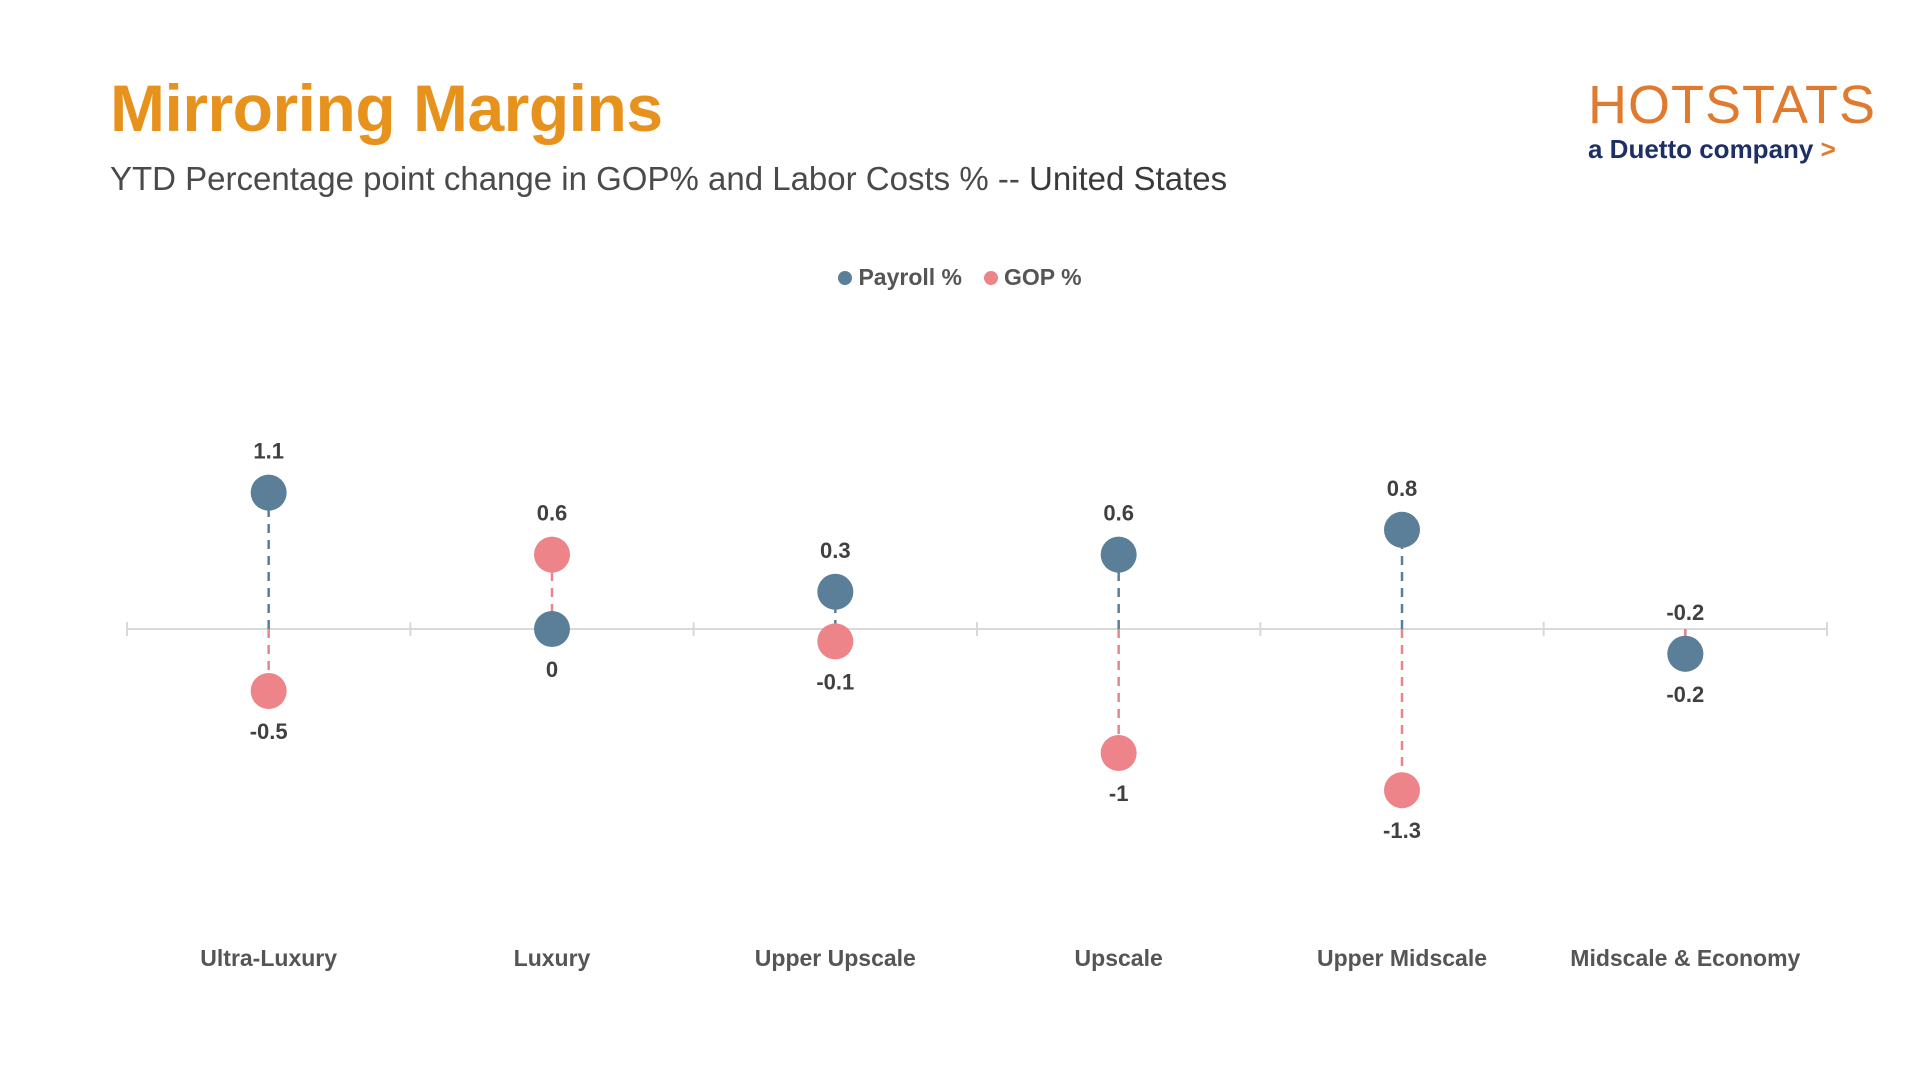  Describe the element at coordinates (268, 958) in the screenshot. I see `category-label-0: Ultra-Luxury` at that location.